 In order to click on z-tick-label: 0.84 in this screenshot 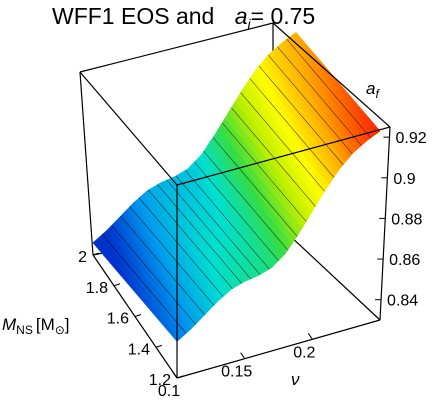, I will do `click(402, 301)`.